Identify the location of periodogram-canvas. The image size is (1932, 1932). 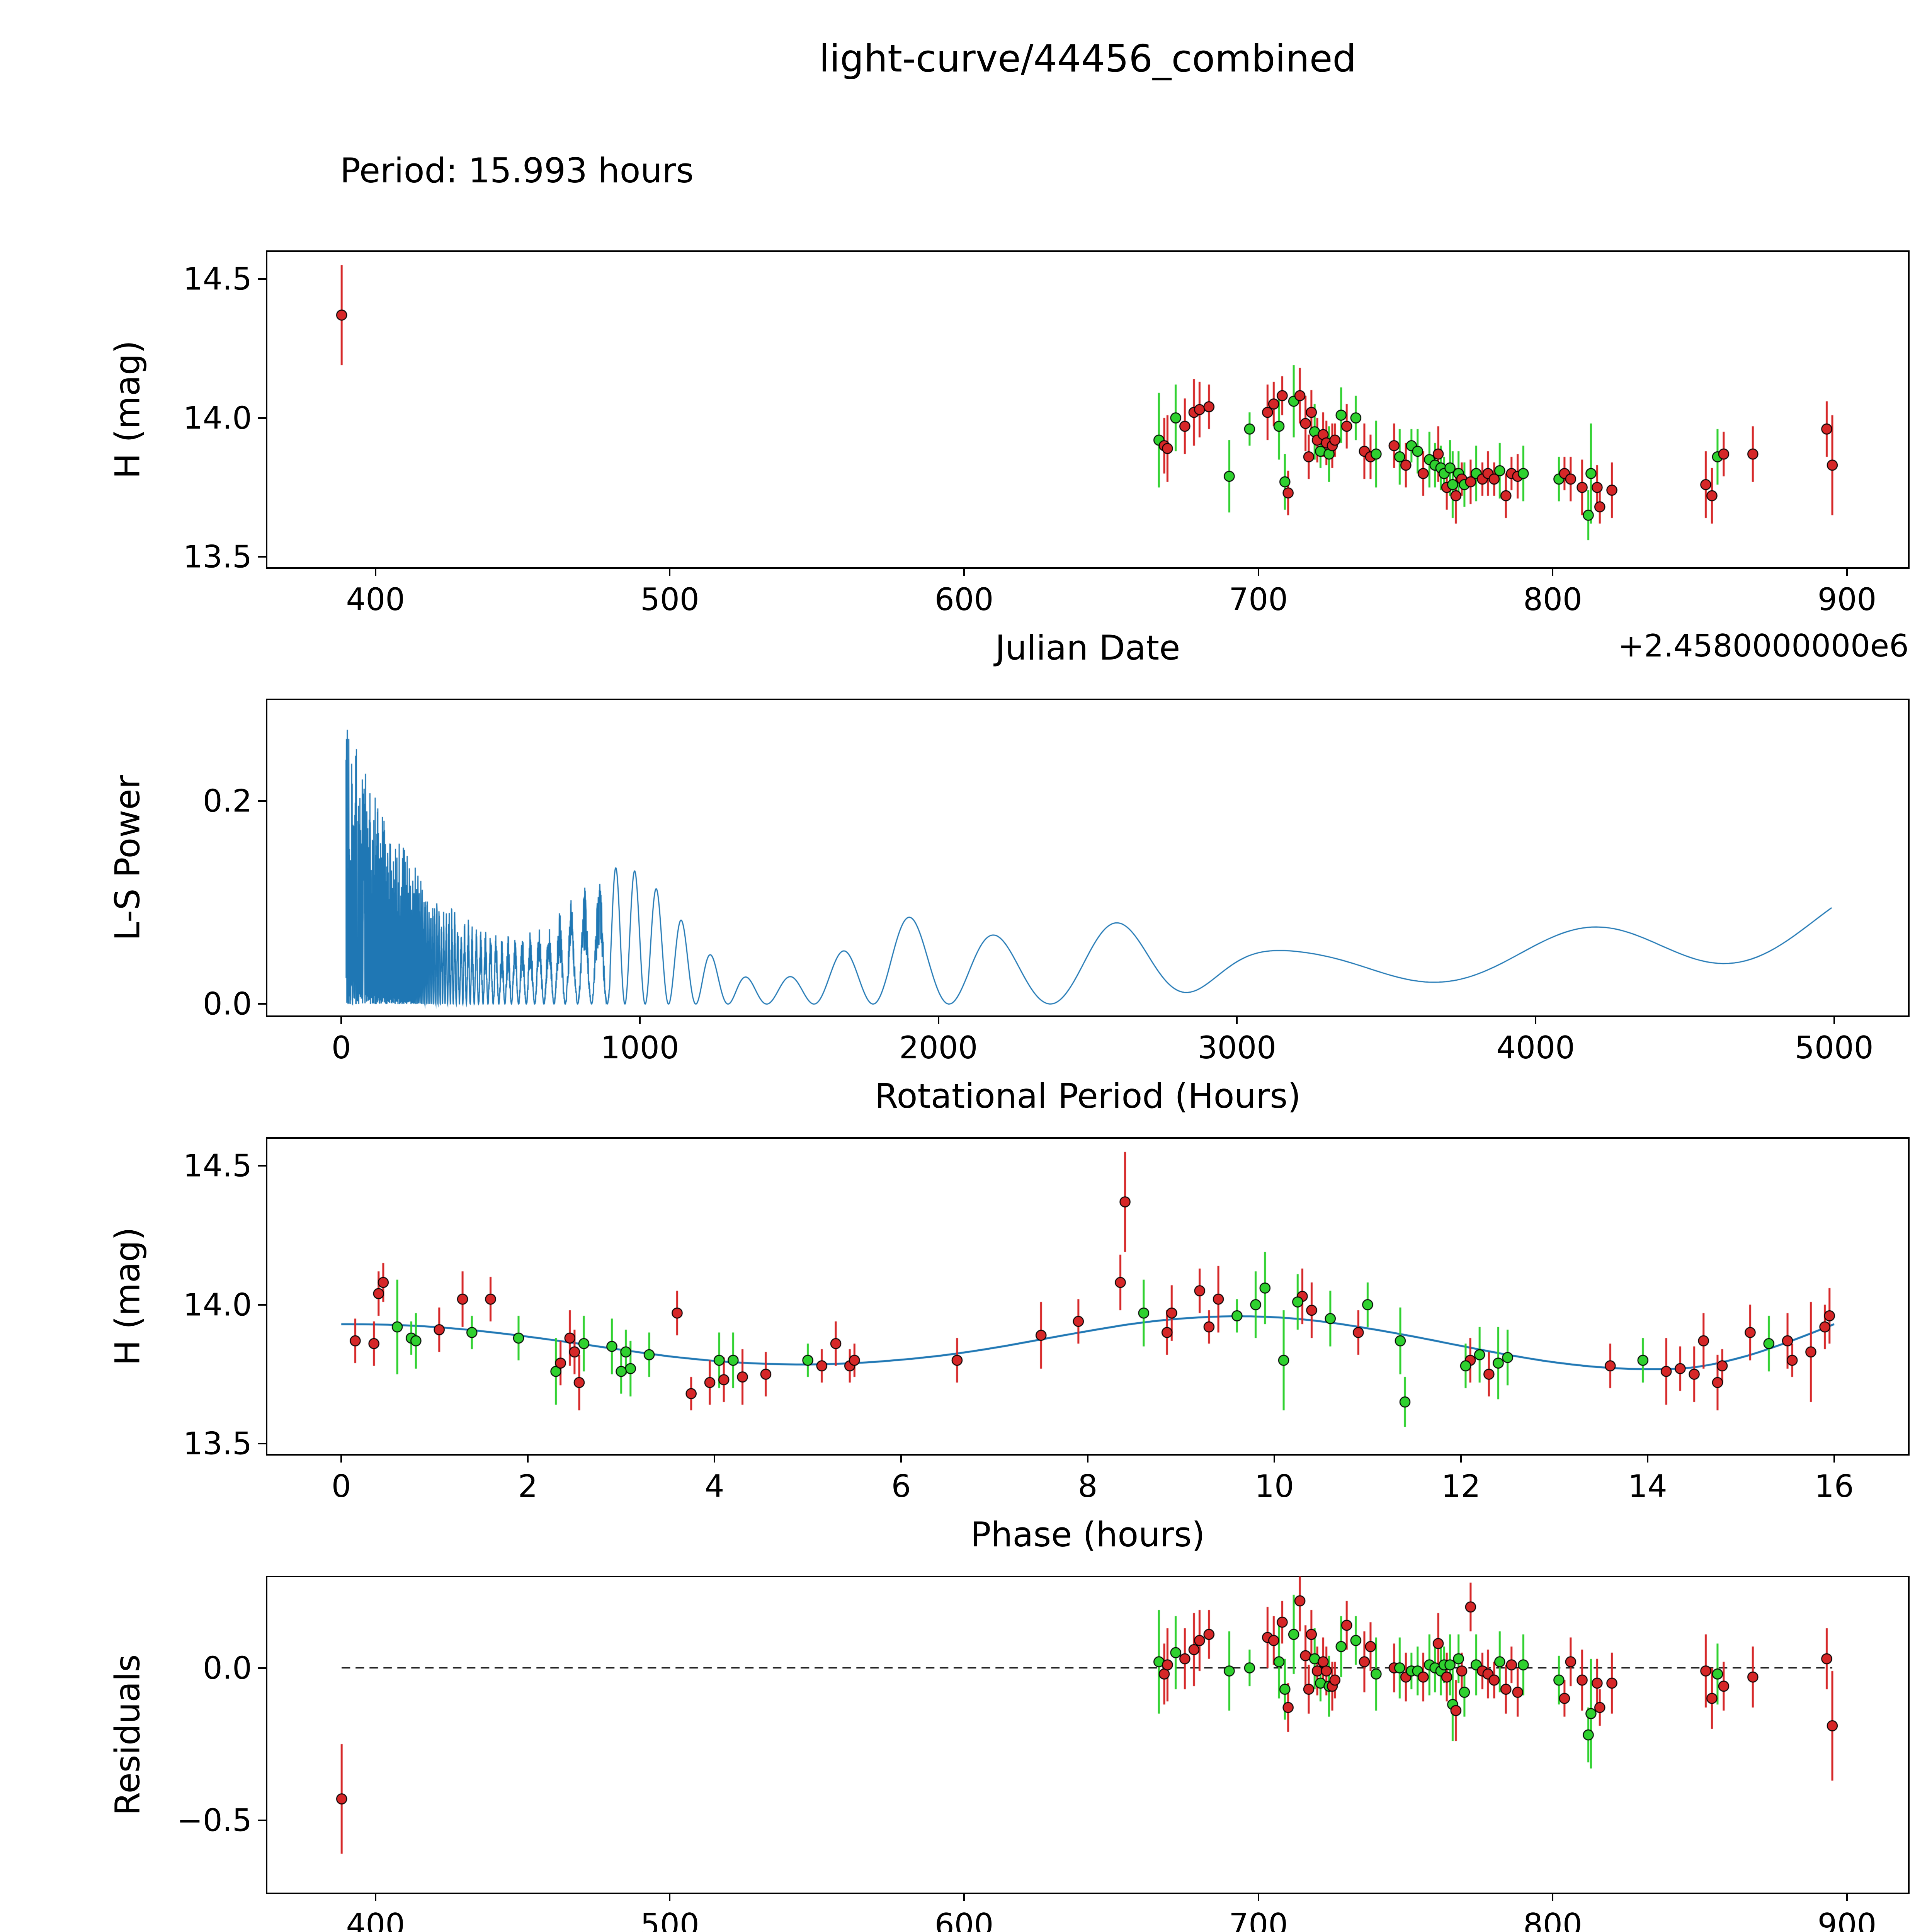
(1088, 857).